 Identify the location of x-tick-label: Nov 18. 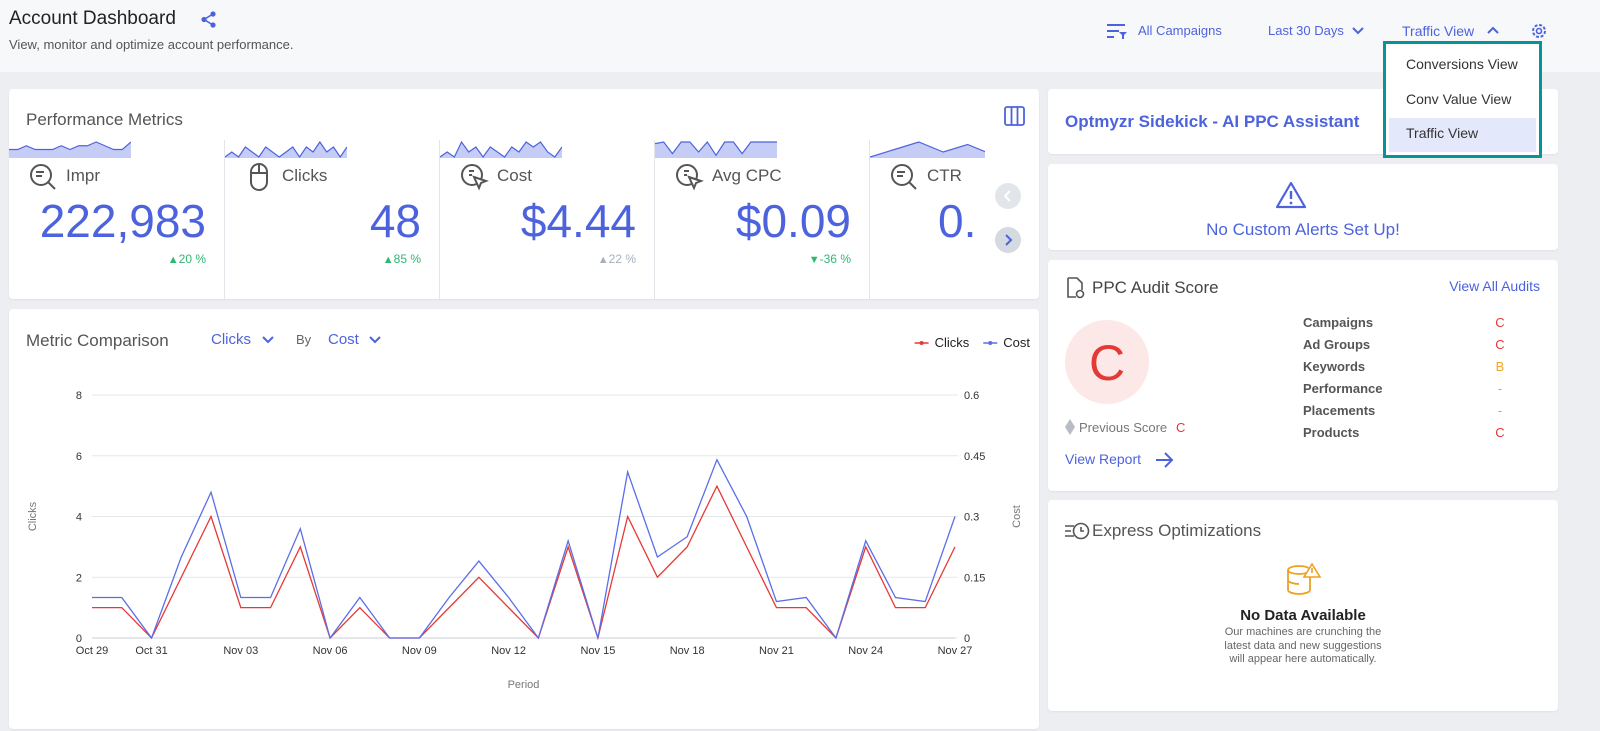
(687, 651).